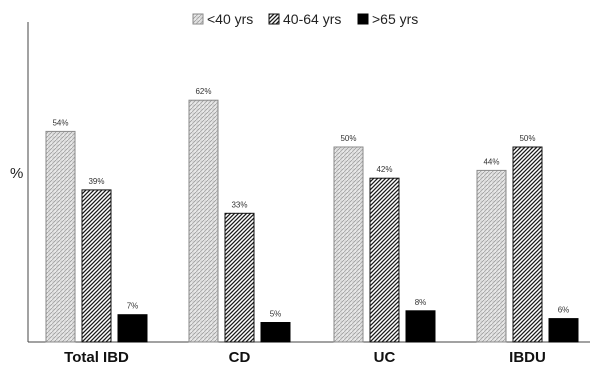 This screenshot has width=594, height=366. I want to click on data-label: 5%, so click(276, 314).